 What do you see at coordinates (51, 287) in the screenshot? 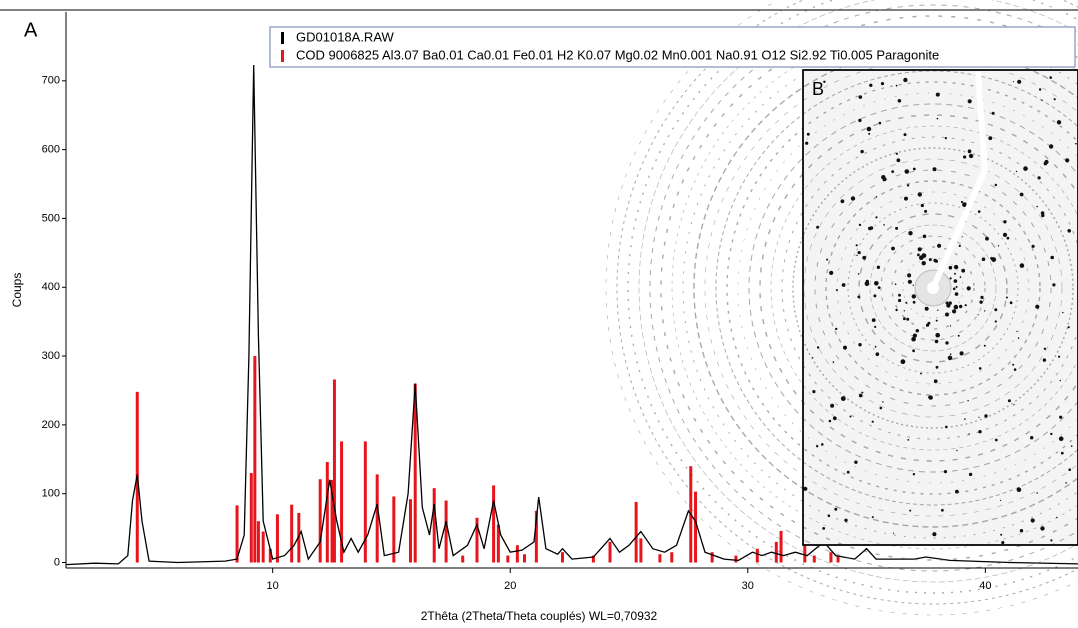
I see `y-tick-label: 400` at bounding box center [51, 287].